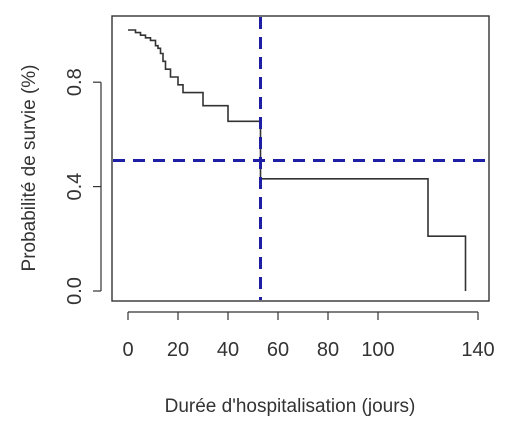 The width and height of the screenshot is (510, 421). What do you see at coordinates (75, 291) in the screenshot?
I see `y-tick-label: 0.0` at bounding box center [75, 291].